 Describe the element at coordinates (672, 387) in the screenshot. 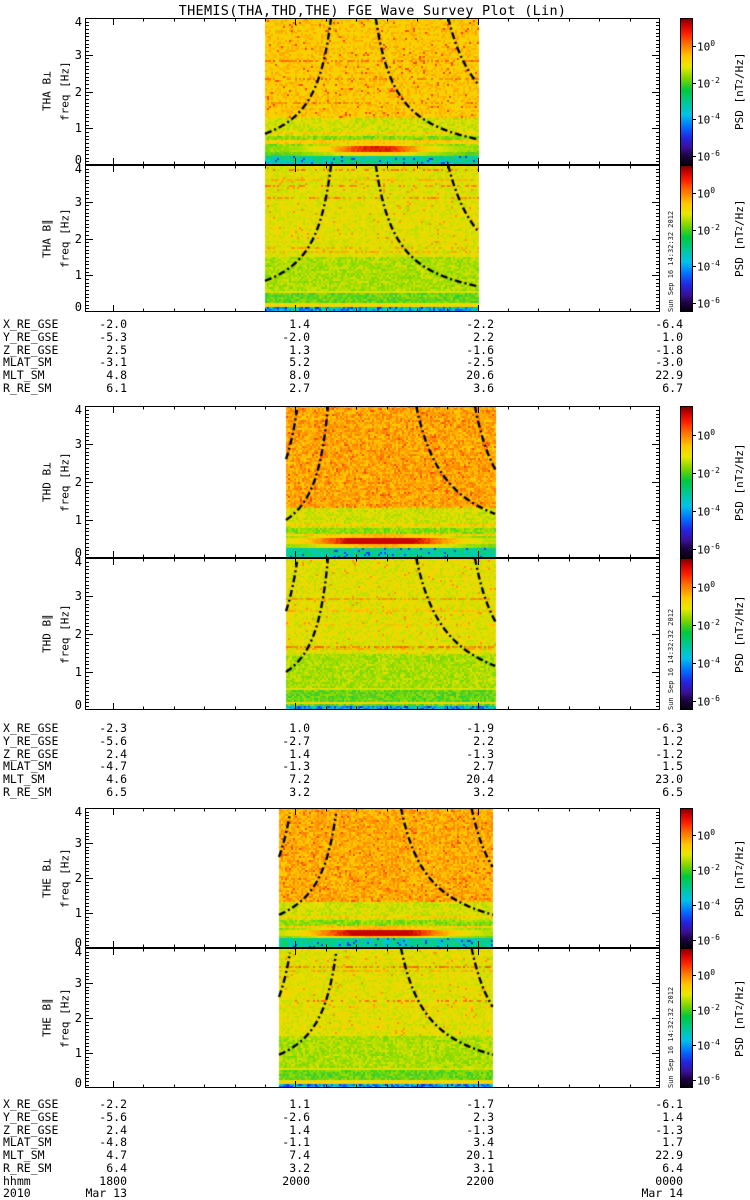

I see `ephemeris-value: 6.7` at that location.